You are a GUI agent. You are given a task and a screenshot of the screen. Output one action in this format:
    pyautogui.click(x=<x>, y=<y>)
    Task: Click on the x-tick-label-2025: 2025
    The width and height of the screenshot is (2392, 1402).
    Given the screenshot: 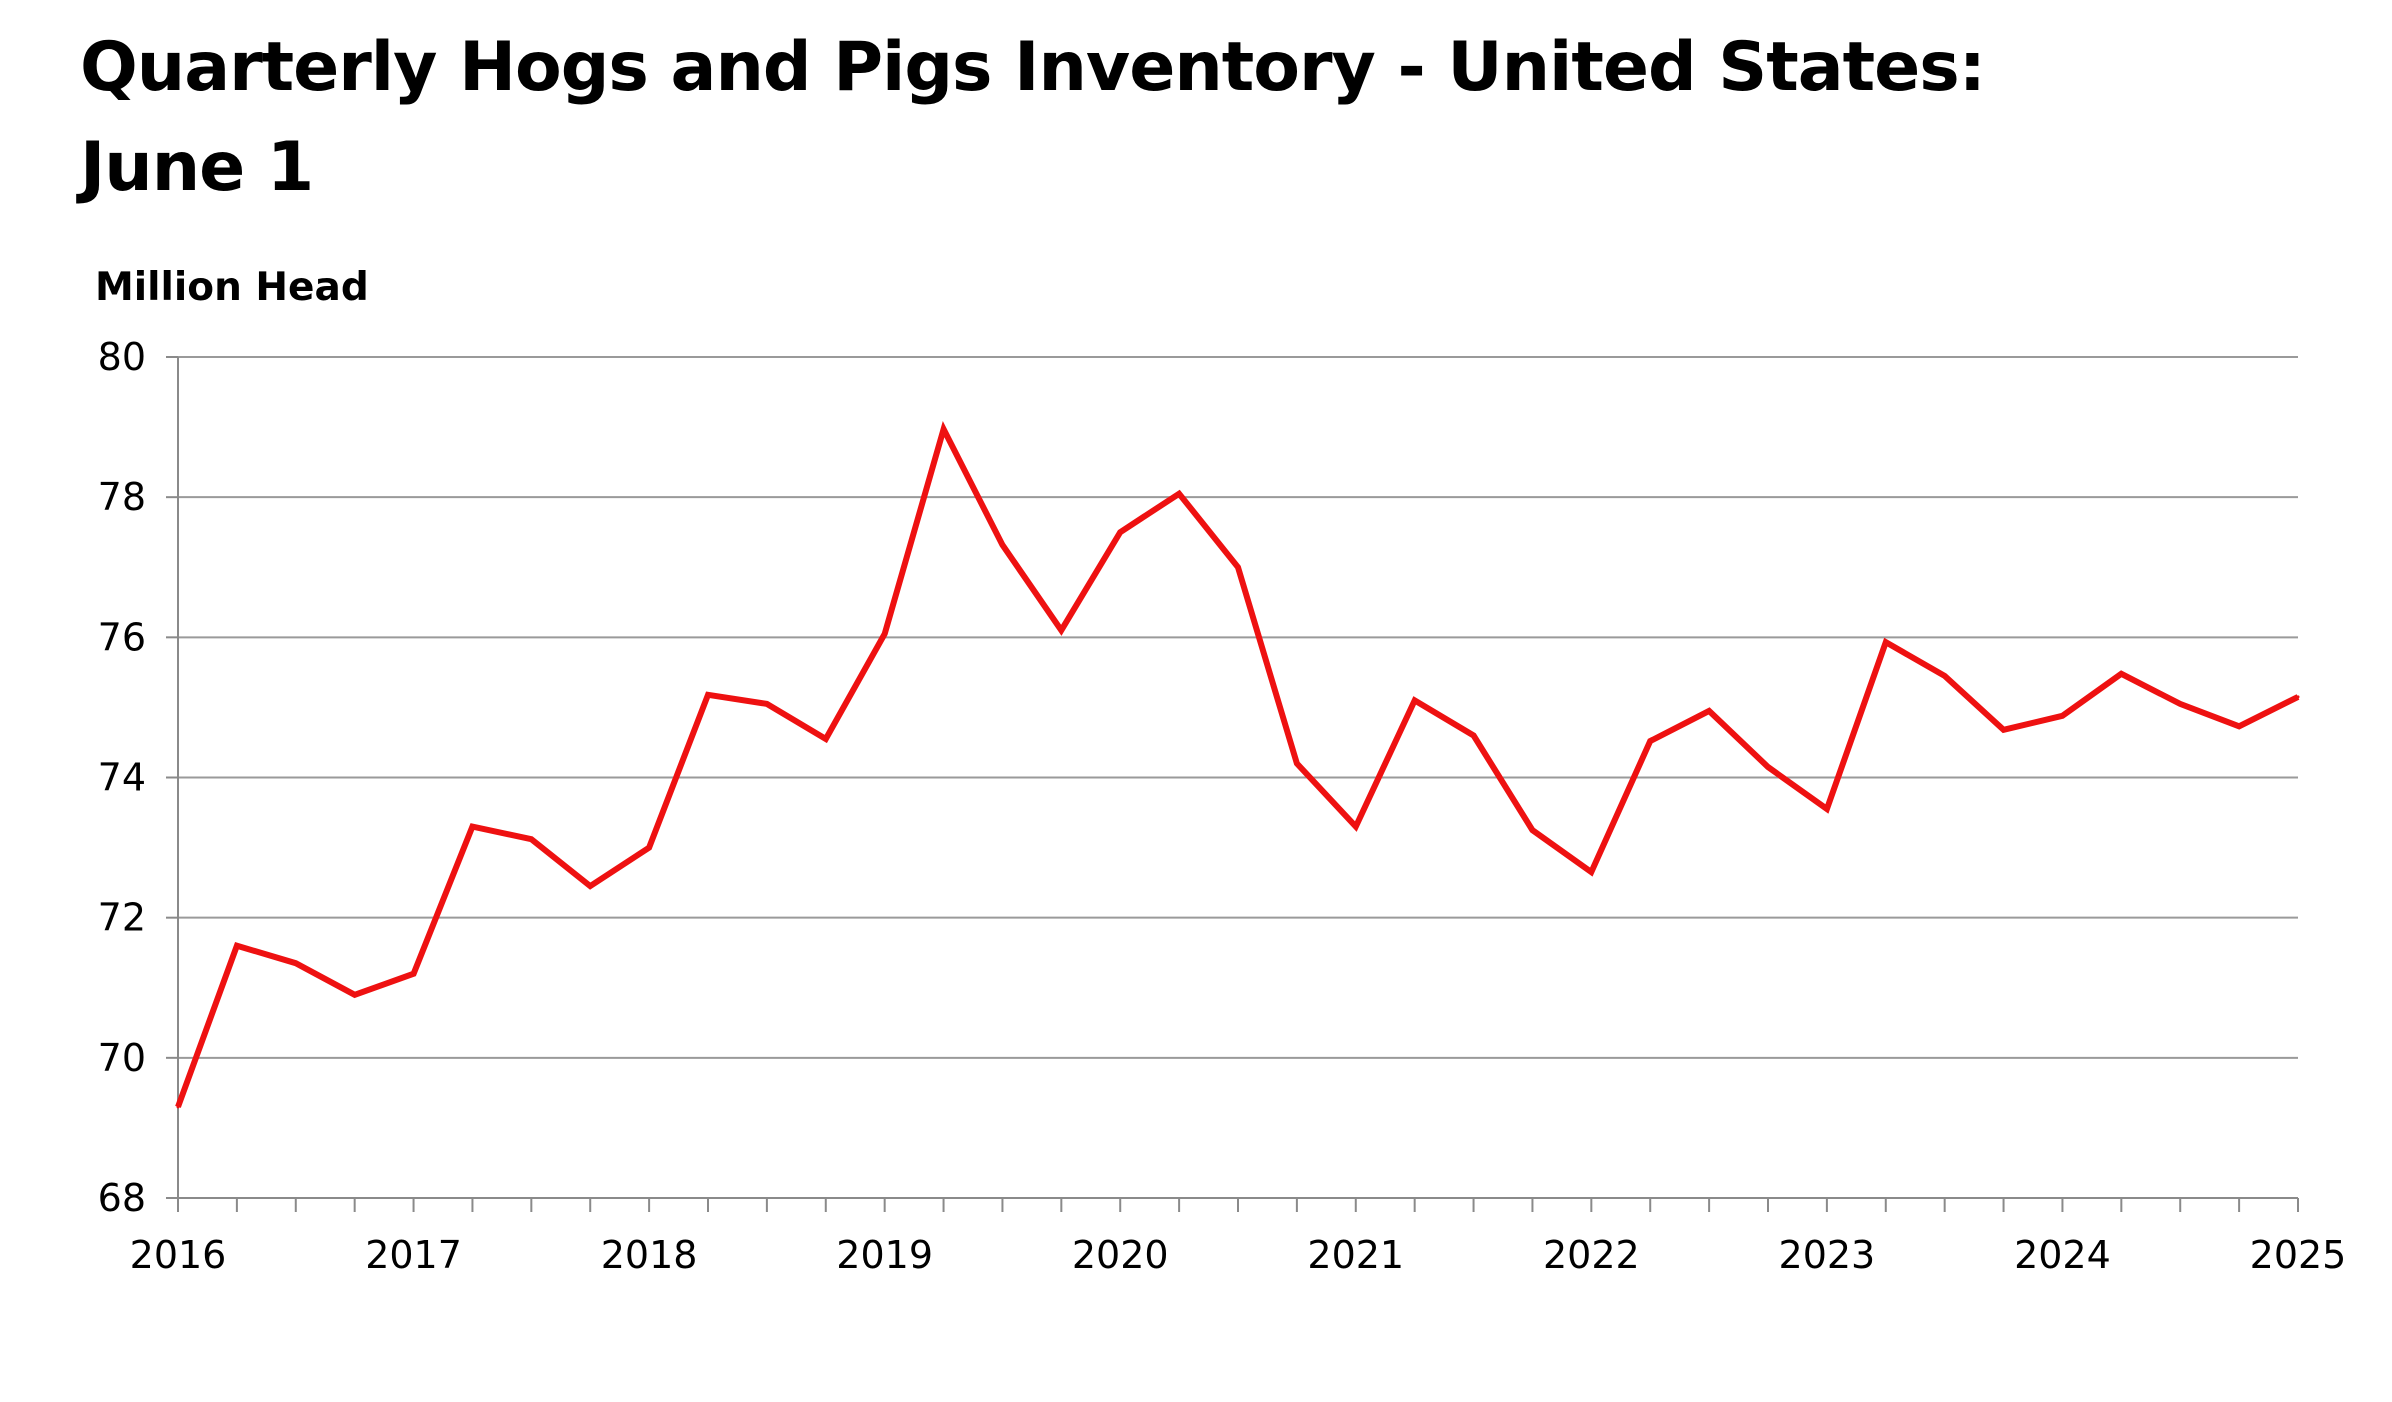 What is the action you would take?
    pyautogui.click(x=2298, y=1255)
    